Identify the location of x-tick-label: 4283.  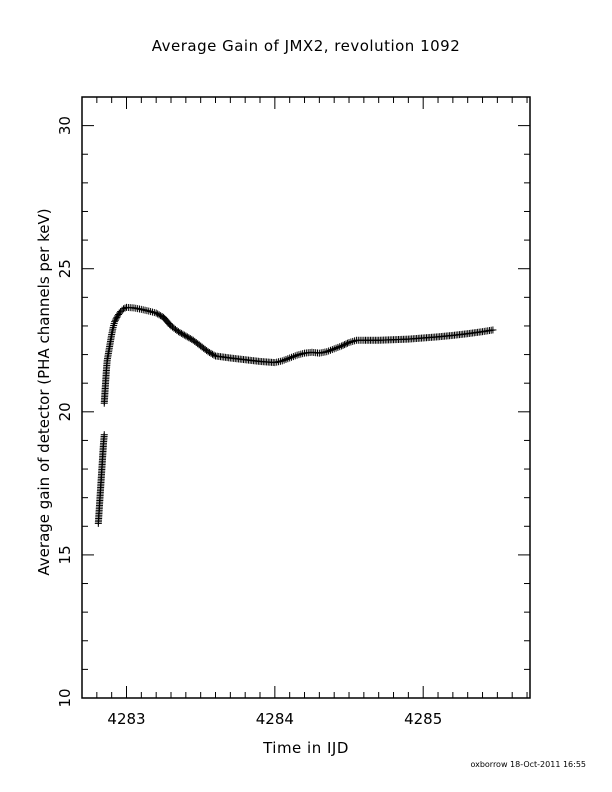
(126, 719).